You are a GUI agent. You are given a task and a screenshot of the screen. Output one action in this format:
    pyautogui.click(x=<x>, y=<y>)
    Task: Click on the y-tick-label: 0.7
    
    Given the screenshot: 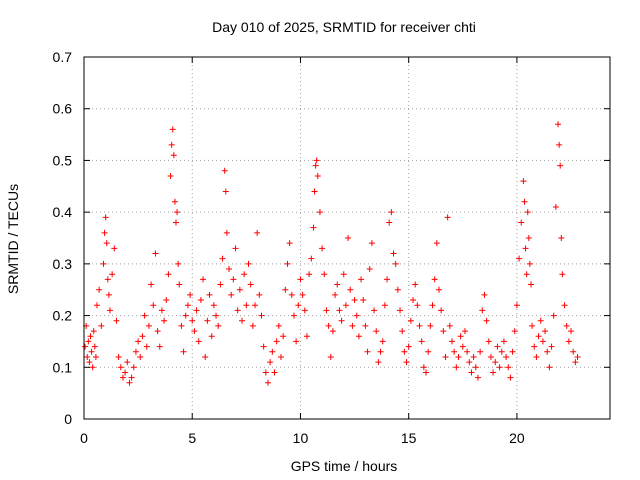 What is the action you would take?
    pyautogui.click(x=63, y=57)
    